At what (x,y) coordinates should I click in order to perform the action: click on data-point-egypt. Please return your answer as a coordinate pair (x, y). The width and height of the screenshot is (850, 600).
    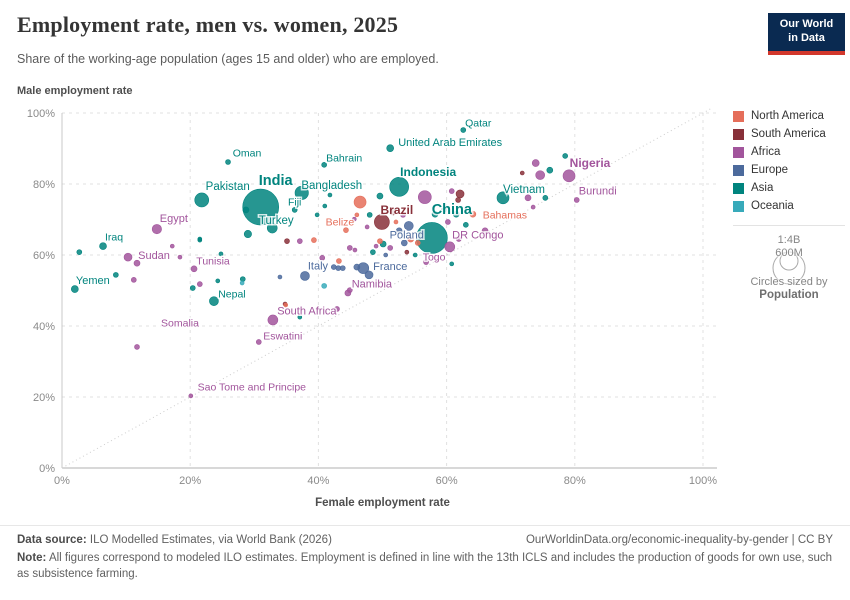
    Looking at the image, I should click on (156, 229).